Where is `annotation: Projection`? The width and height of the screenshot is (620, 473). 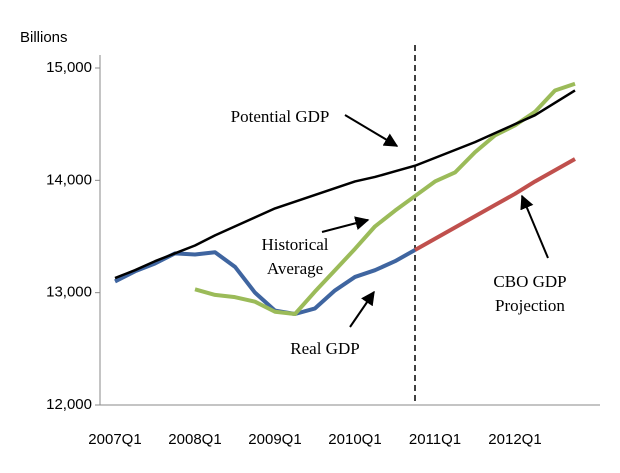
annotation: Projection is located at coordinates (530, 305).